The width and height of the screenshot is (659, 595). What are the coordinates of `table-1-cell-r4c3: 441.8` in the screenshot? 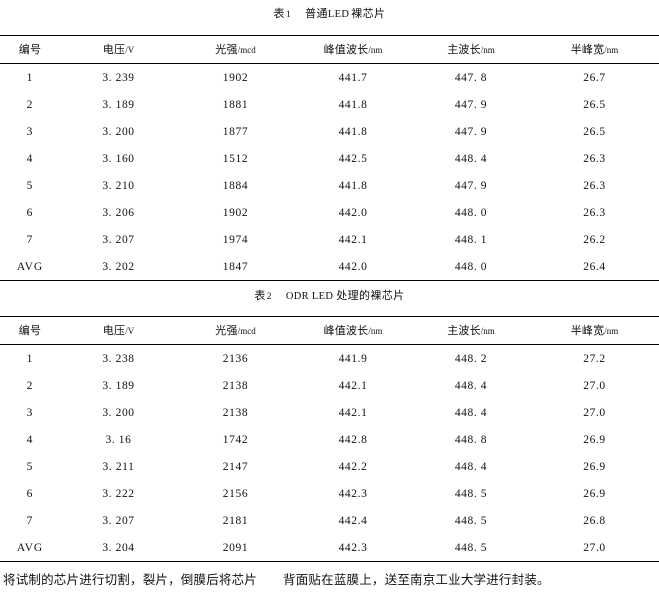 It's located at (353, 185).